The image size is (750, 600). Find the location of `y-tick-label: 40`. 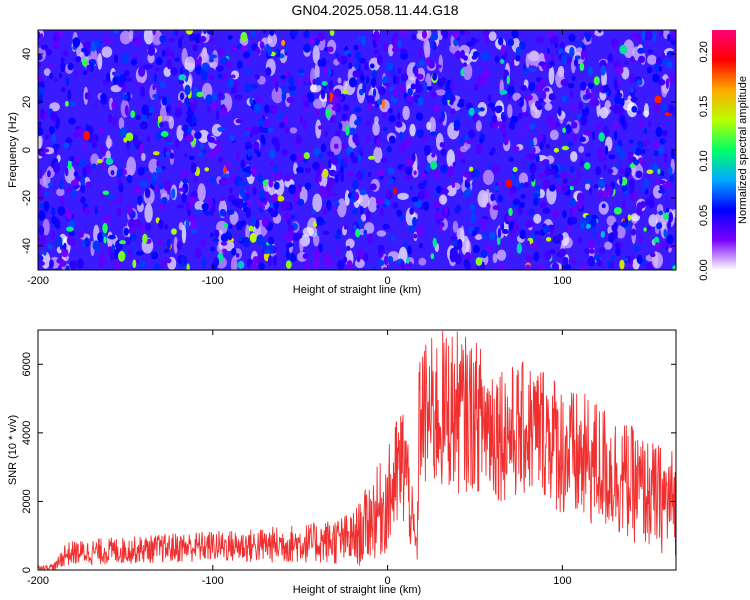

y-tick-label: 40 is located at coordinates (27, 54).